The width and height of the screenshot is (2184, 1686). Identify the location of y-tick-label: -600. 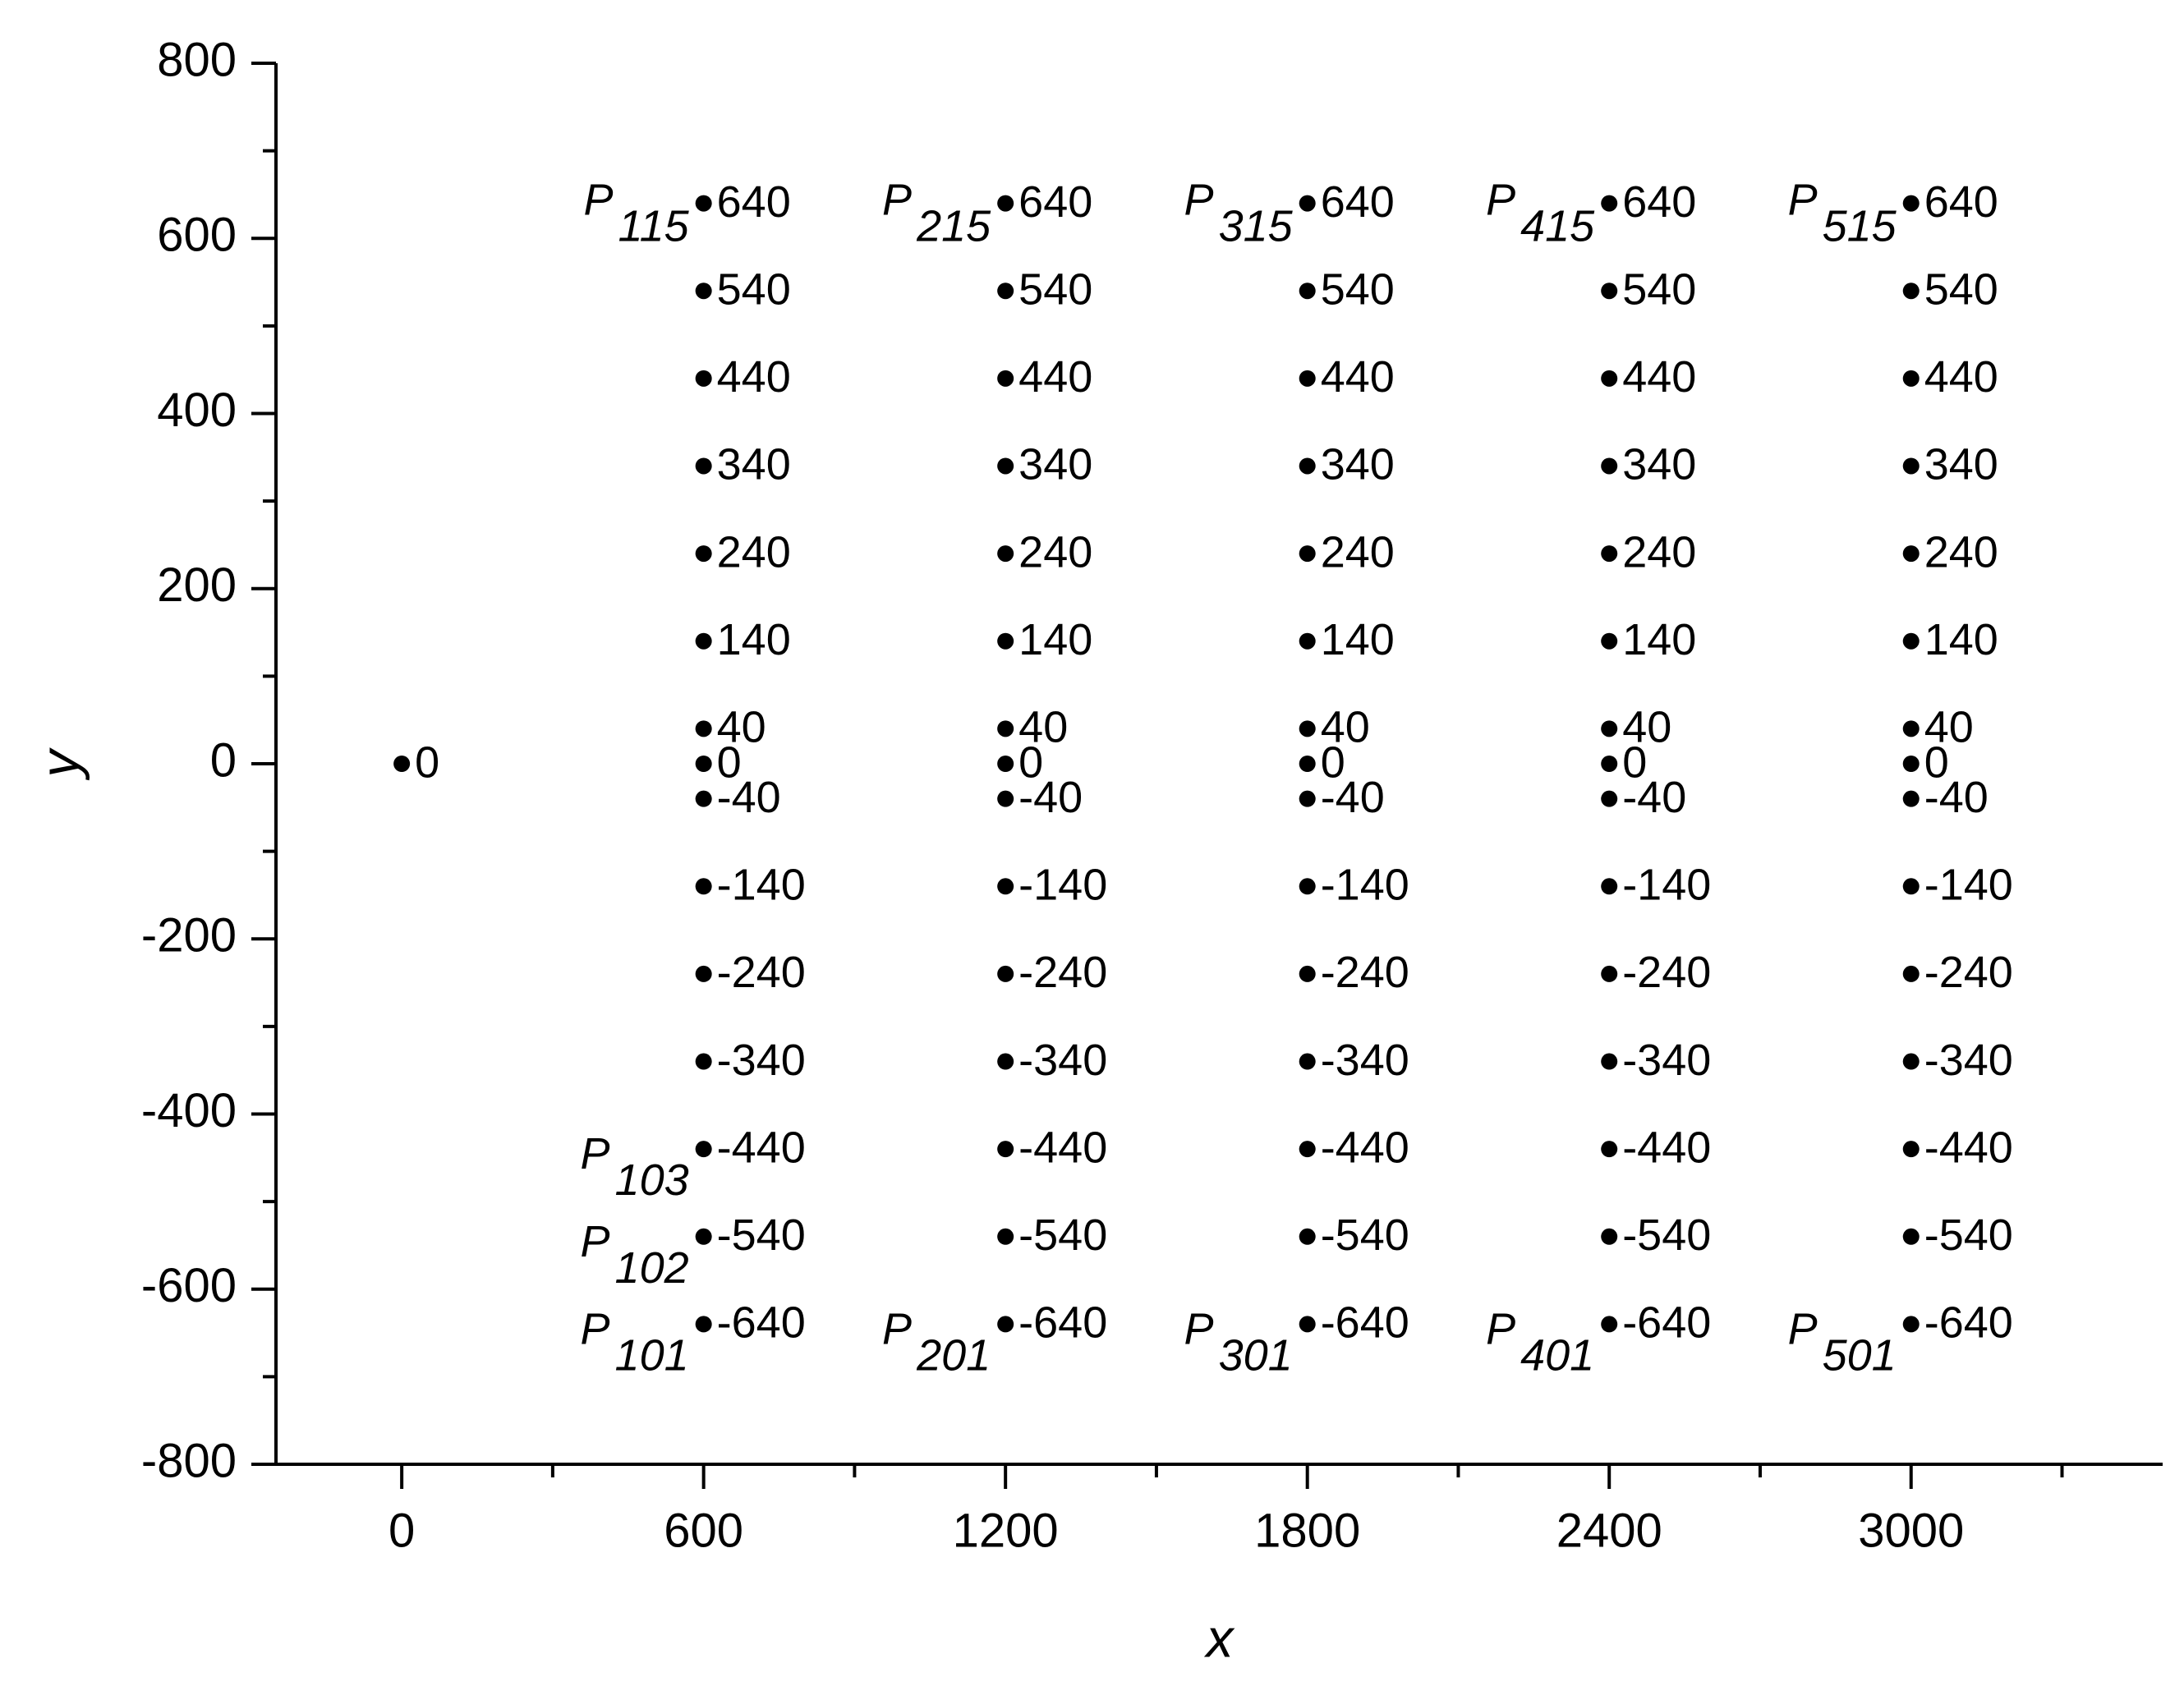
(189, 1285).